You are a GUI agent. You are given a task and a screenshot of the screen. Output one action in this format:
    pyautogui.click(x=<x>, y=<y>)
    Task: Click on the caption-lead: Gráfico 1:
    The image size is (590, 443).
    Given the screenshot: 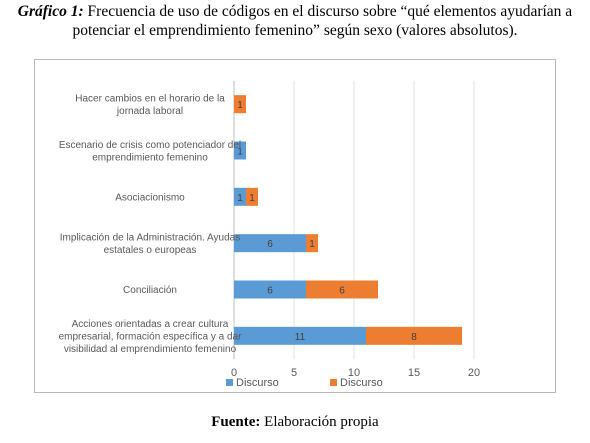 What is the action you would take?
    pyautogui.click(x=50, y=11)
    